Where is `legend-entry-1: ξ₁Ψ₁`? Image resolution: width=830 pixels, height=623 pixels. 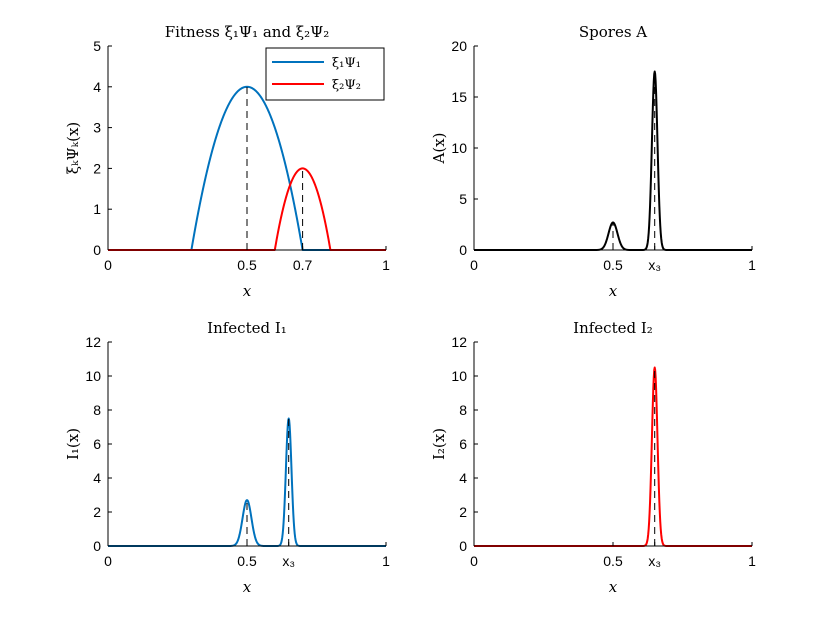
legend-entry-1: ξ₁Ψ₁ is located at coordinates (346, 63).